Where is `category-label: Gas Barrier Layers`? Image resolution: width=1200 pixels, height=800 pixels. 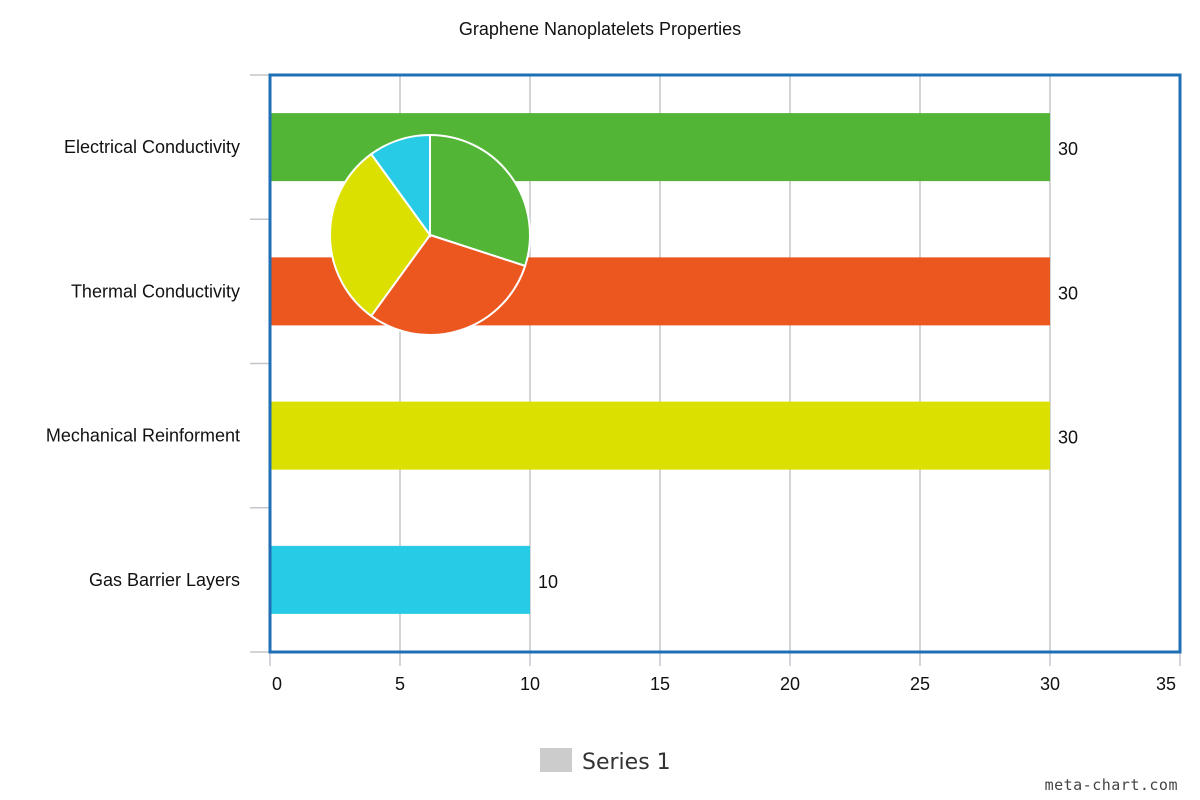 category-label: Gas Barrier Layers is located at coordinates (164, 580).